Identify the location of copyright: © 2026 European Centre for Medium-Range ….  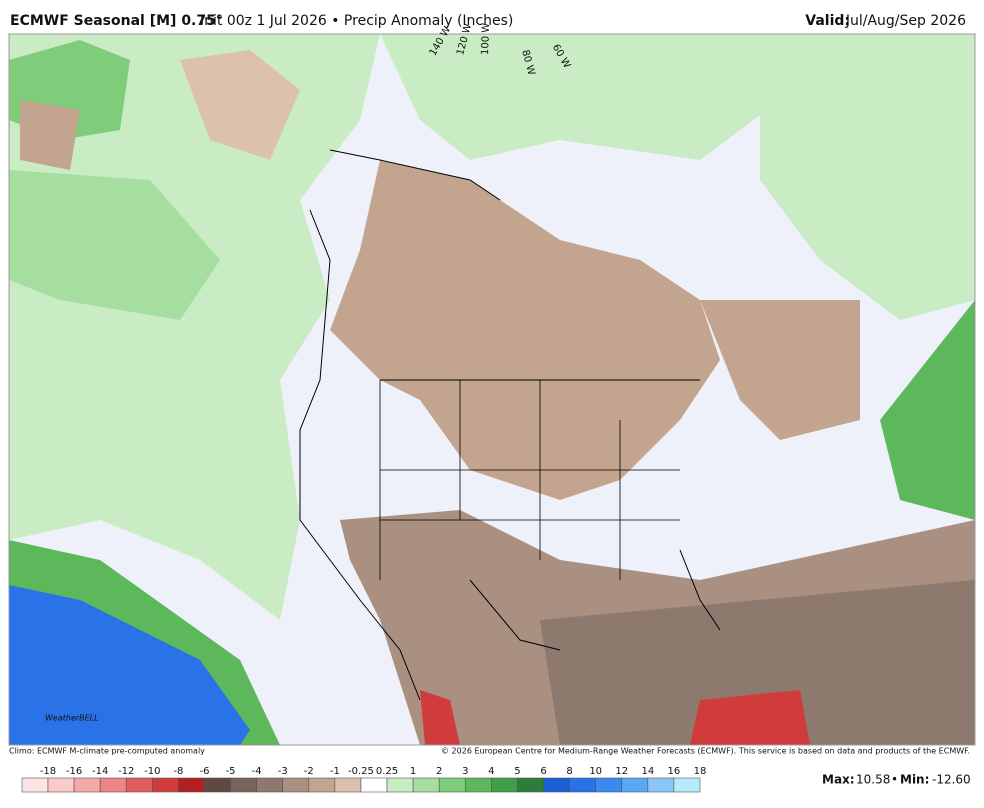
(705, 751).